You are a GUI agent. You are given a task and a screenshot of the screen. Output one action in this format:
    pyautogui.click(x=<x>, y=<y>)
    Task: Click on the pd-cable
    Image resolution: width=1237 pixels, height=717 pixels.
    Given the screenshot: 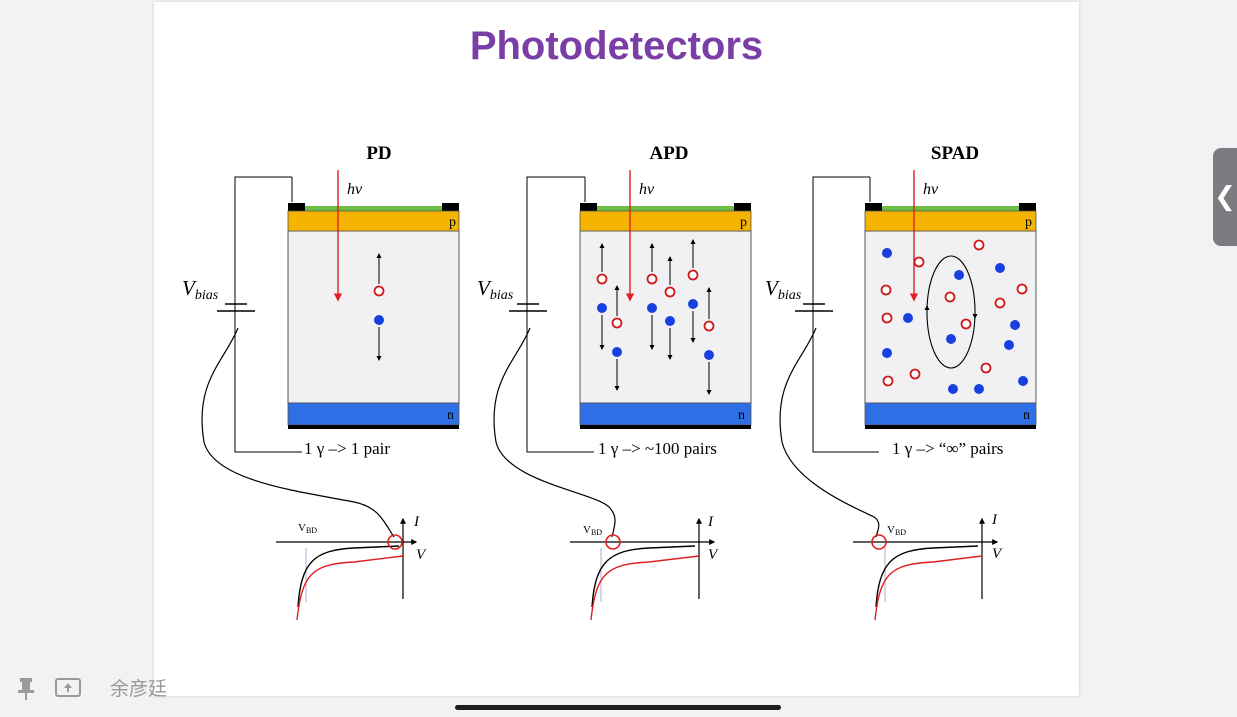 What is the action you would take?
    pyautogui.click(x=298, y=432)
    